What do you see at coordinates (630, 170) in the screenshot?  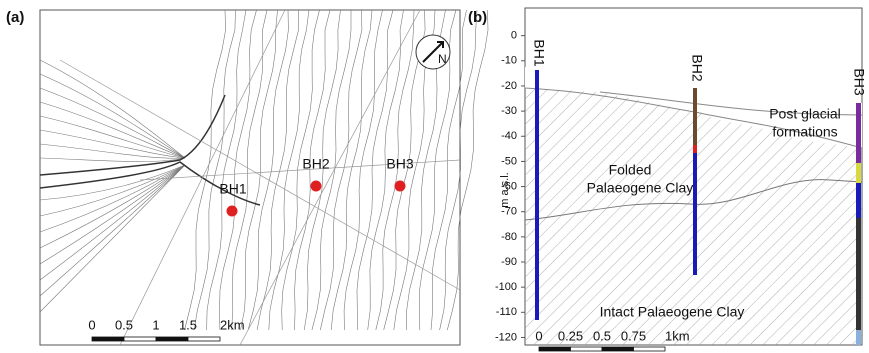 I see `annotation: Folded` at bounding box center [630, 170].